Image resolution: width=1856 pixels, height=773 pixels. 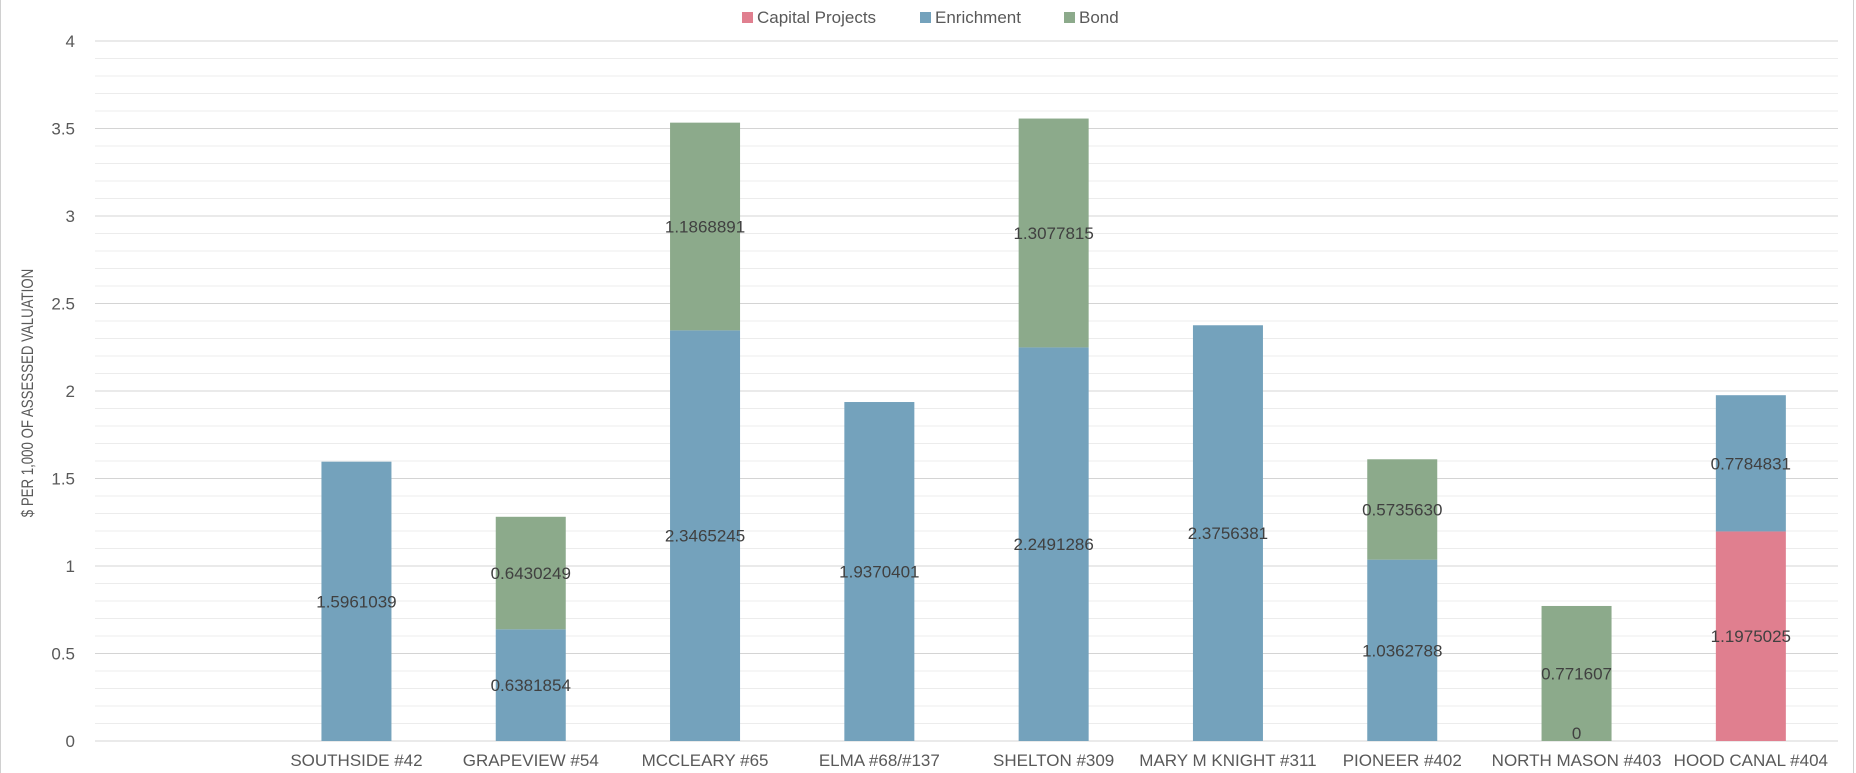 What do you see at coordinates (1402, 760) in the screenshot?
I see `x-category-label: PIONEER #402` at bounding box center [1402, 760].